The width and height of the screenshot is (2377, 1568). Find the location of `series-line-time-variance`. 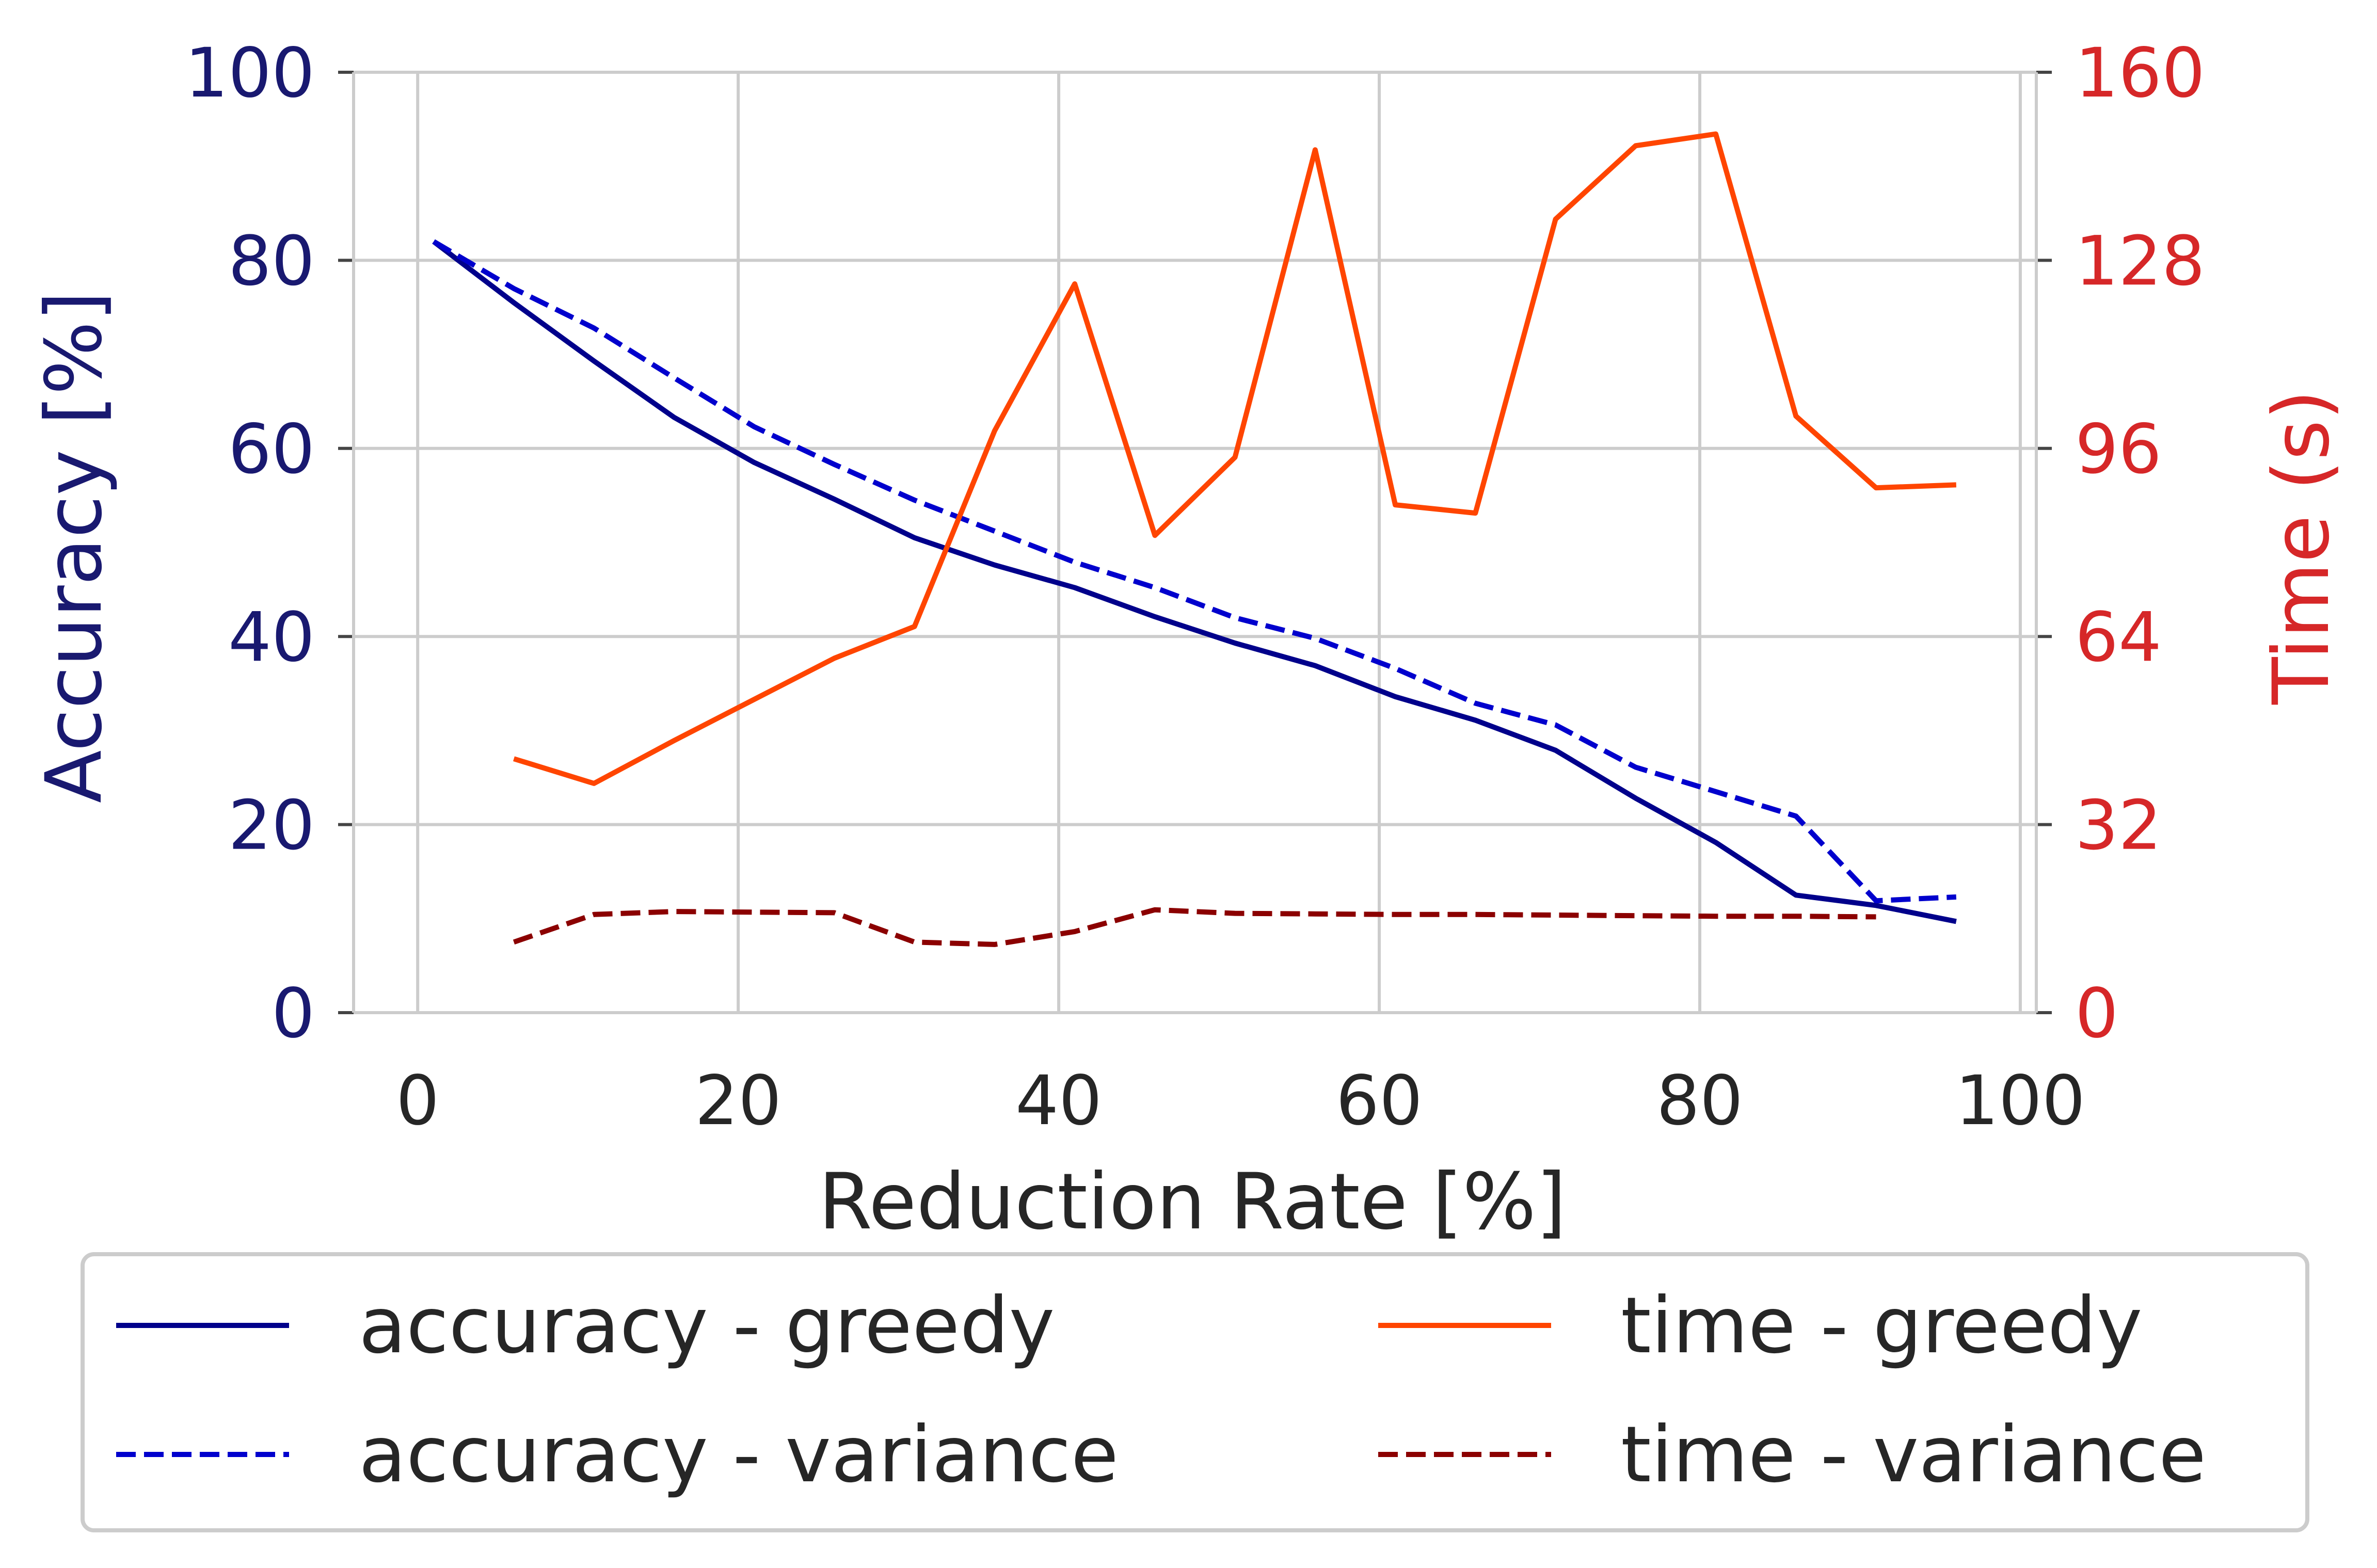

series-line-time-variance is located at coordinates (1194, 927).